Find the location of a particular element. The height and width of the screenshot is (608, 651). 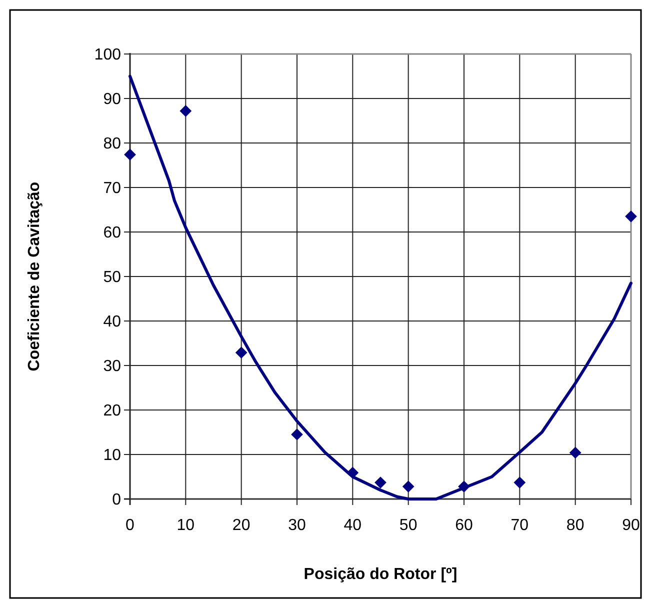

y-tick-label: 10 is located at coordinates (112, 455).